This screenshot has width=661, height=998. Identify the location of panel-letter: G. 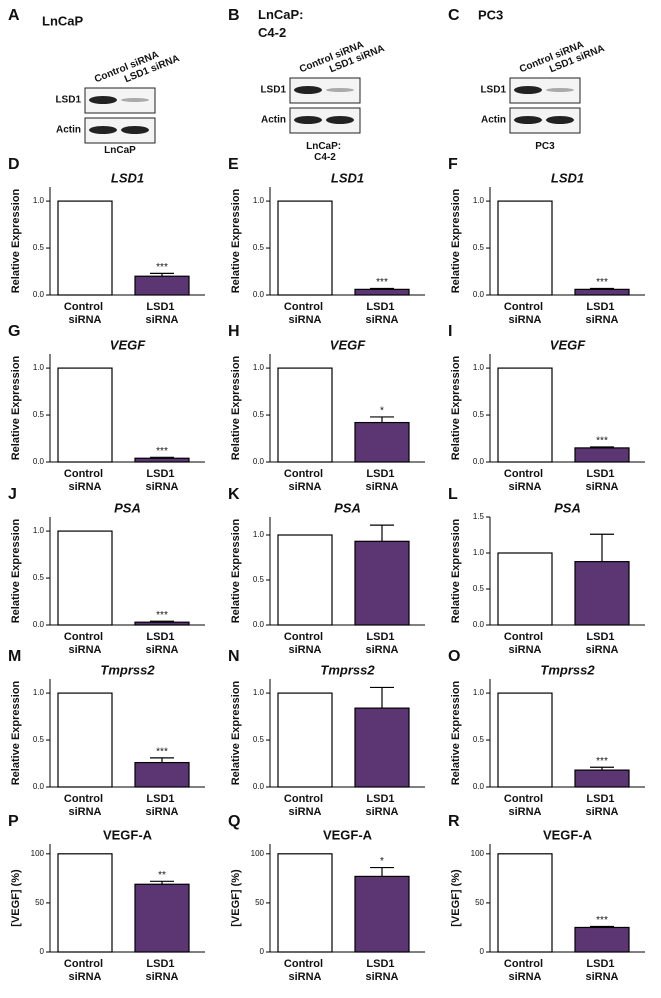
(14, 331).